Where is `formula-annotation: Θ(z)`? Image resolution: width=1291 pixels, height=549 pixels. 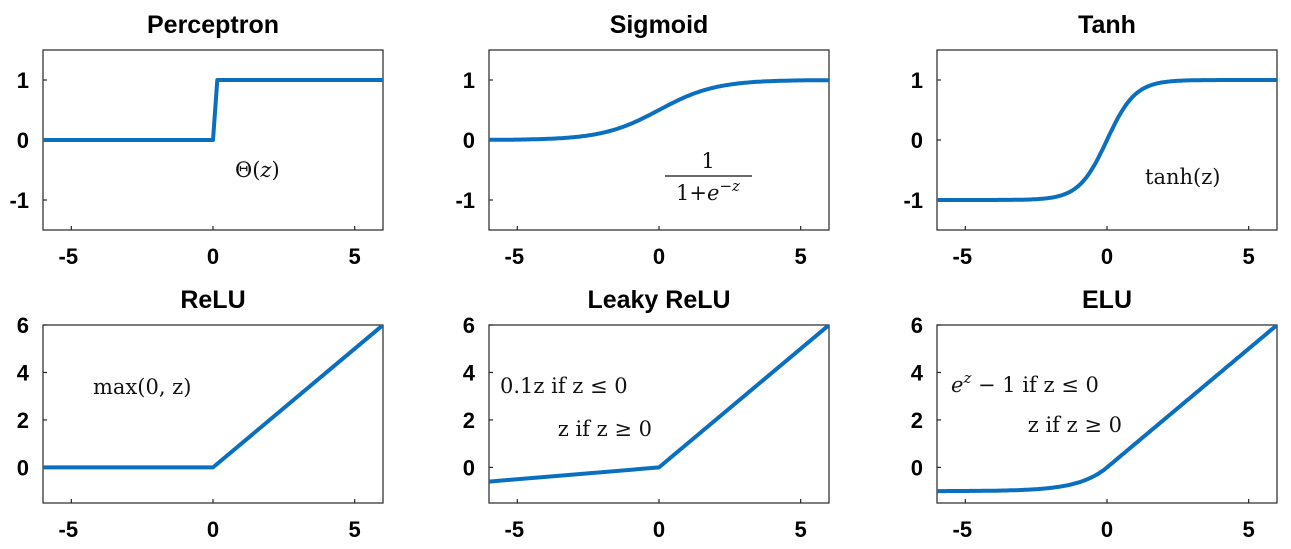
formula-annotation: Θ(z) is located at coordinates (257, 170).